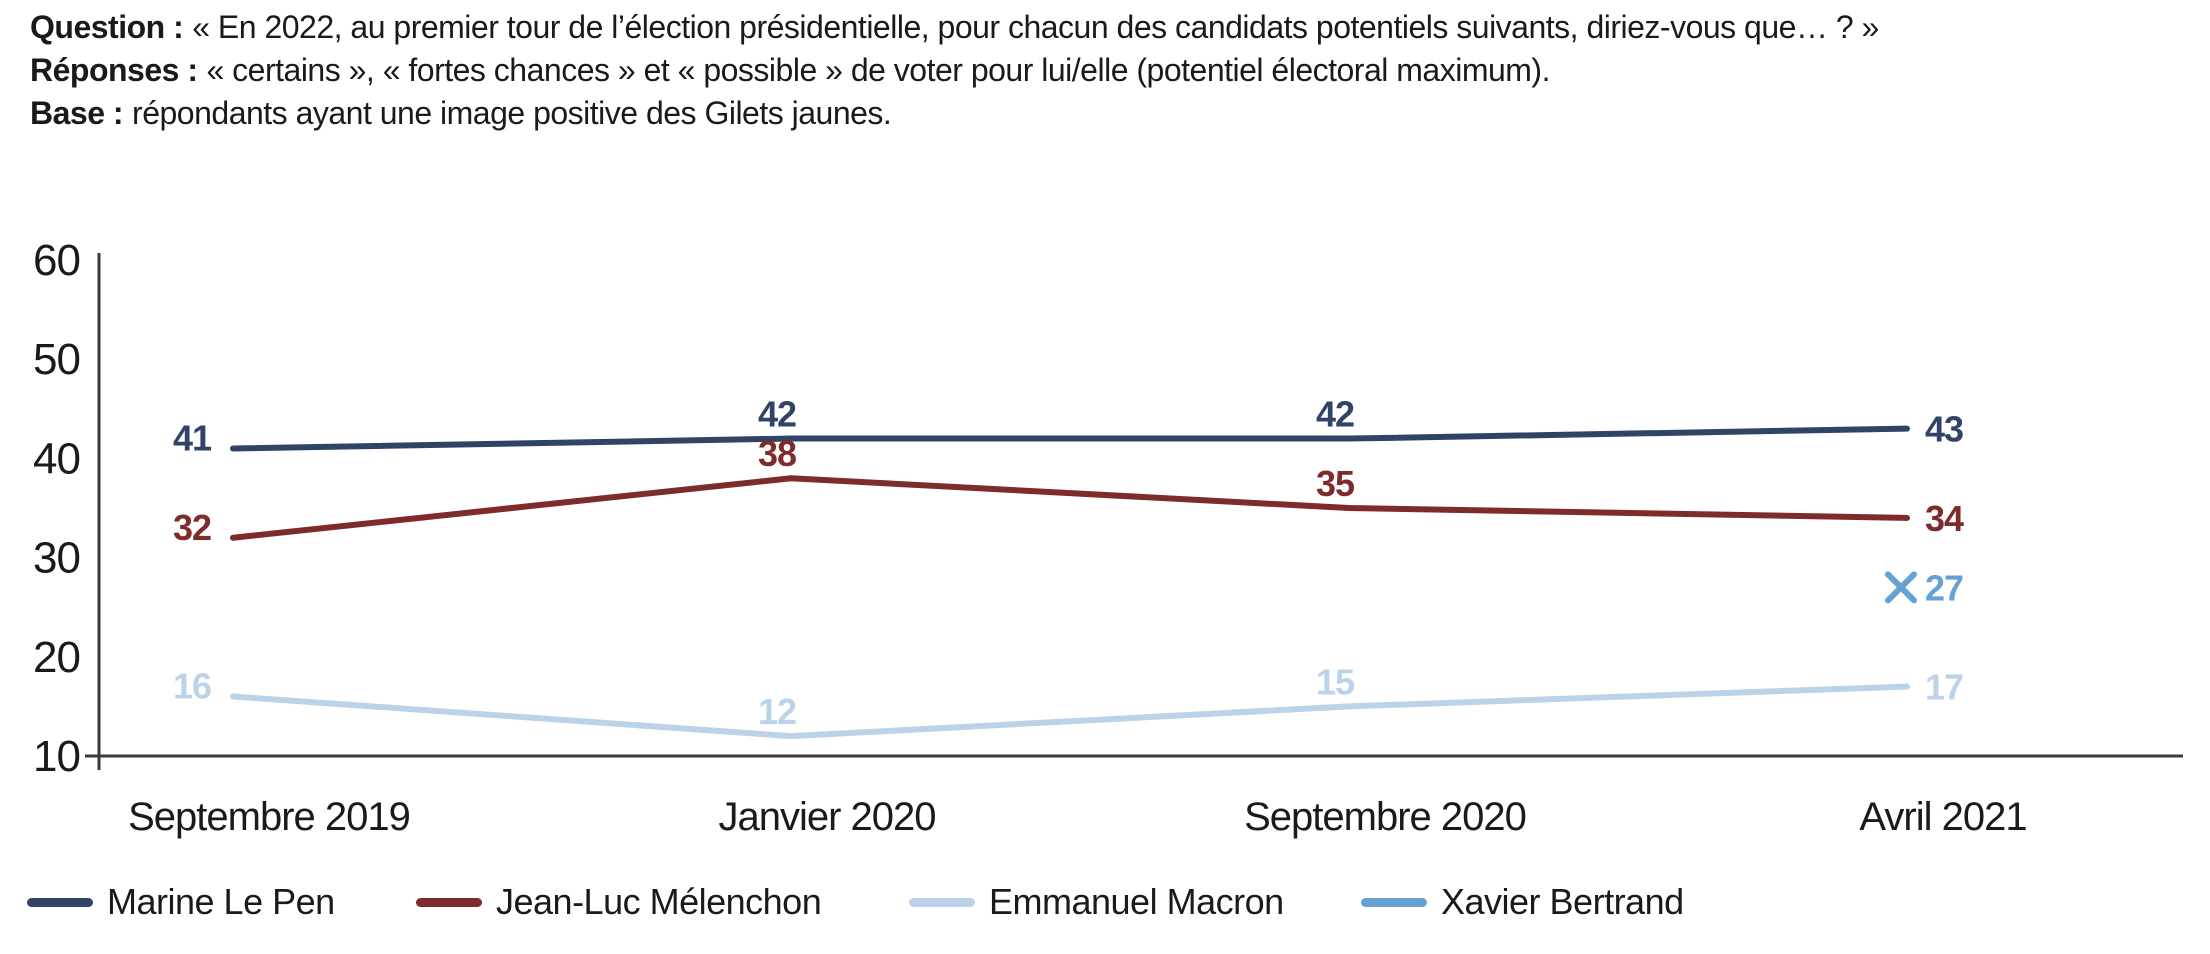  What do you see at coordinates (942, 902) in the screenshot?
I see `legend-swatch-emmanuel-macron` at bounding box center [942, 902].